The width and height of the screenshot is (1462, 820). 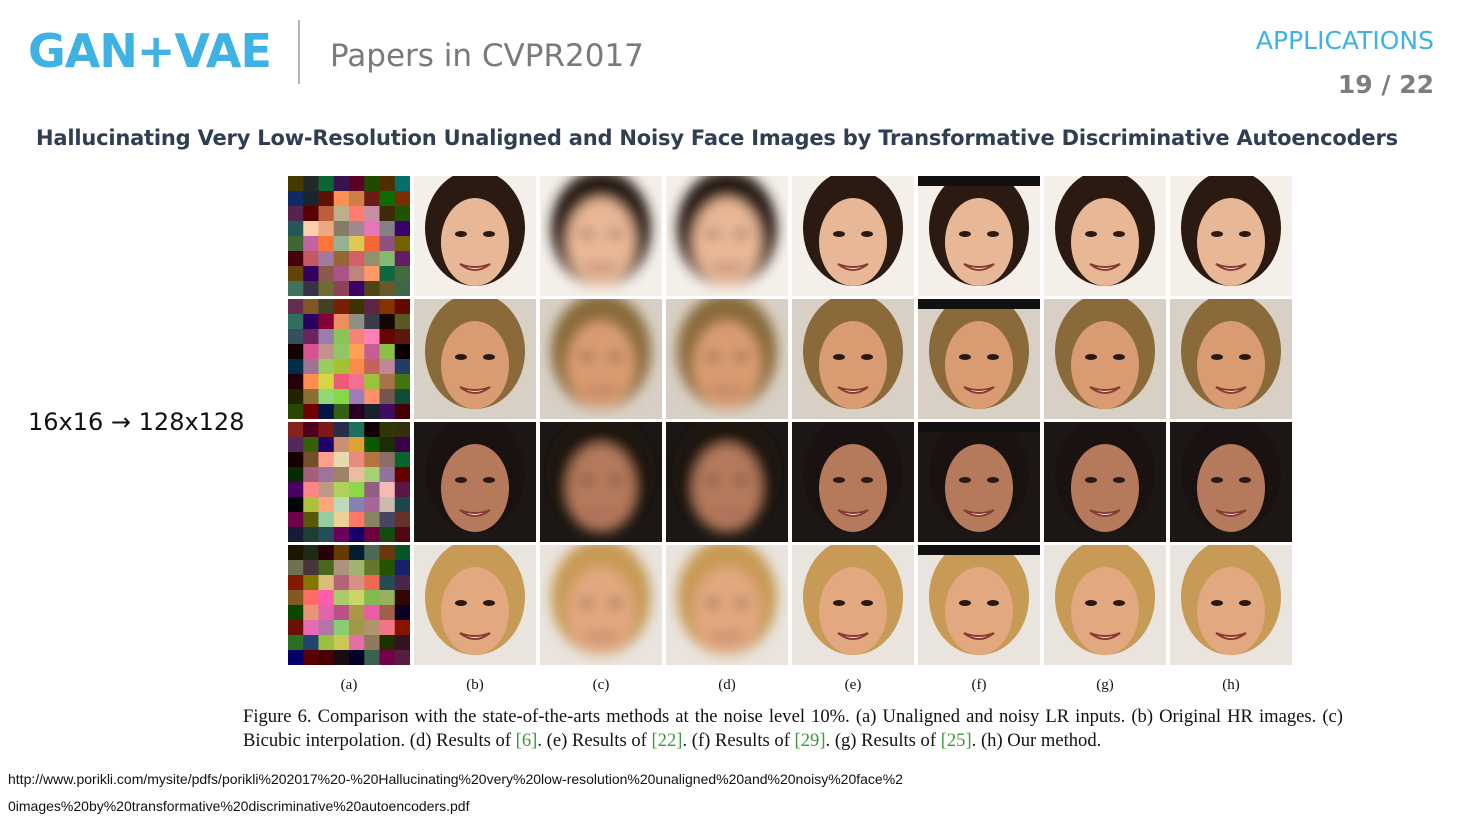 I want to click on resolution-note: 16x16 → 128x128, so click(x=136, y=422).